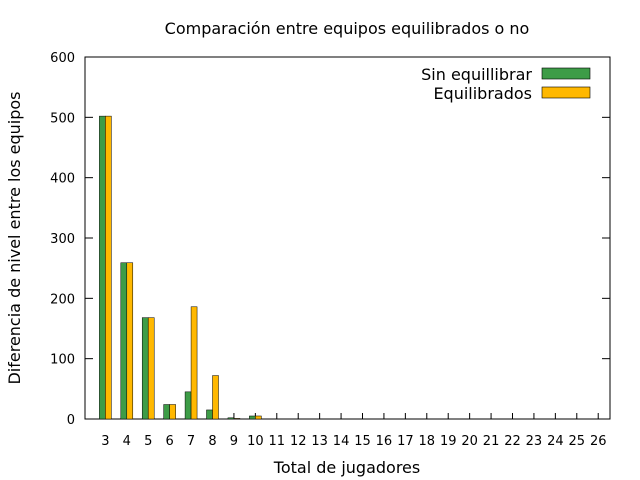  I want to click on x-tick-label: 10, so click(255, 441).